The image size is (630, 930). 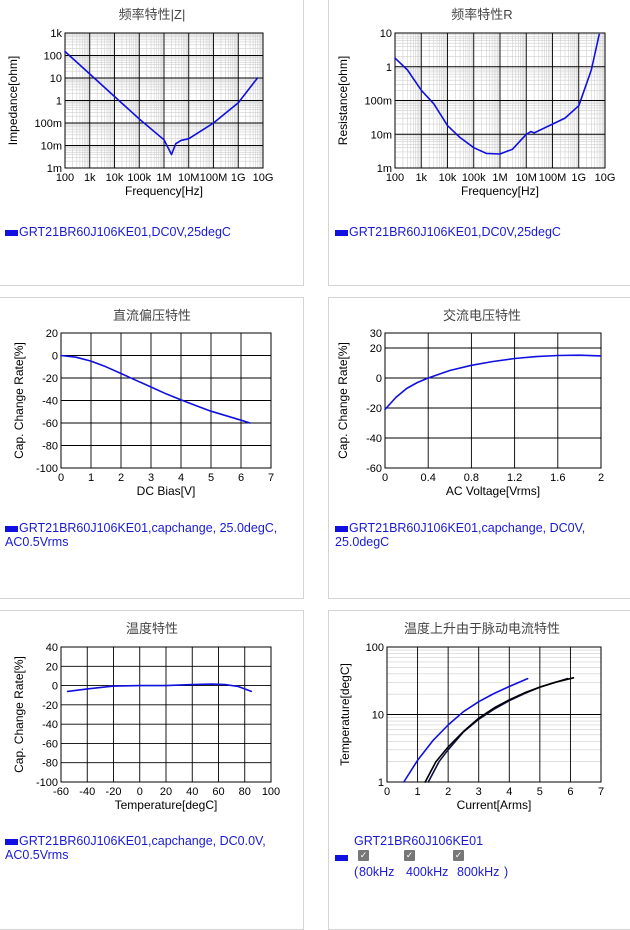 What do you see at coordinates (53, 57) in the screenshot?
I see `y-tick-label: 100` at bounding box center [53, 57].